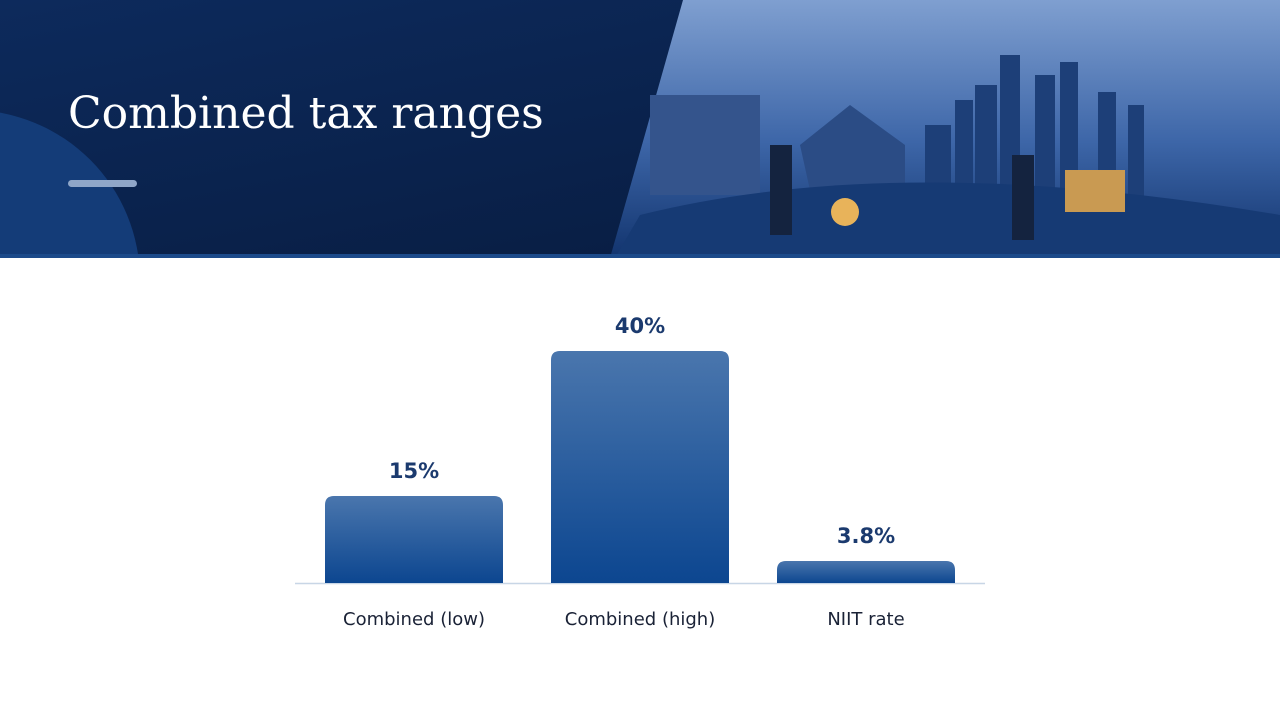  What do you see at coordinates (306, 113) in the screenshot?
I see `chart-title: Combined tax ranges` at bounding box center [306, 113].